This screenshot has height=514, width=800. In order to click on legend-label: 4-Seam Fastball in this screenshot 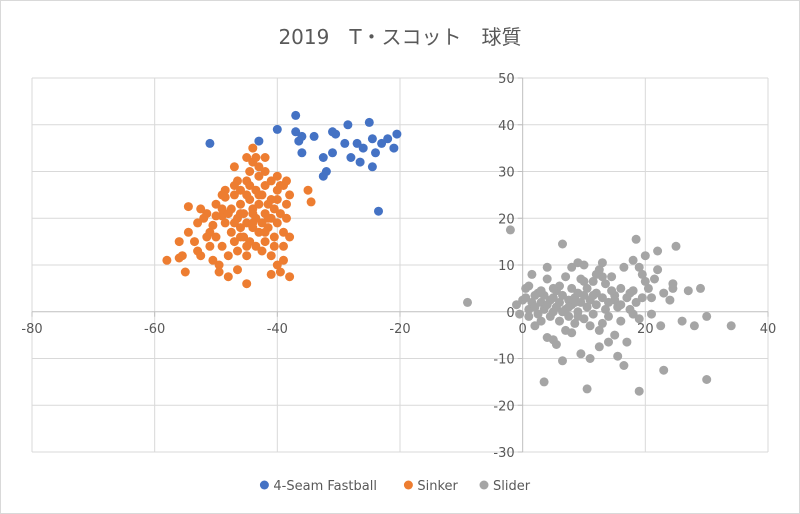, I will do `click(325, 486)`.